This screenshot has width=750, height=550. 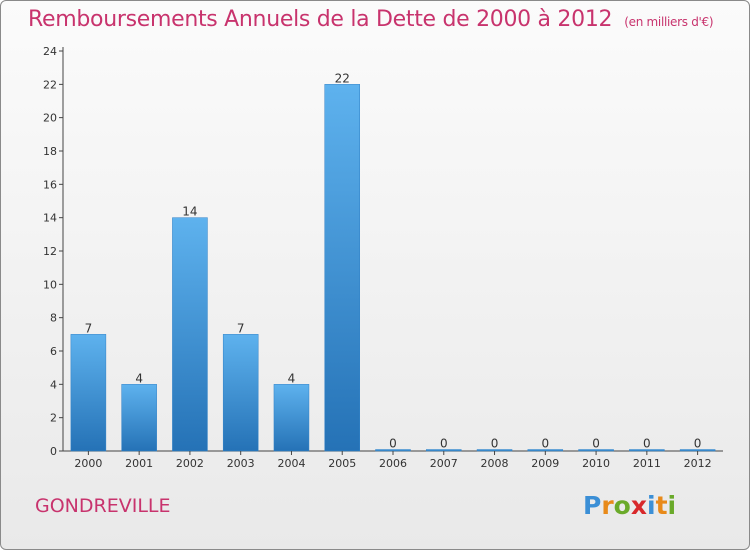 What do you see at coordinates (241, 463) in the screenshot?
I see `x-tick-label-2003: 2003` at bounding box center [241, 463].